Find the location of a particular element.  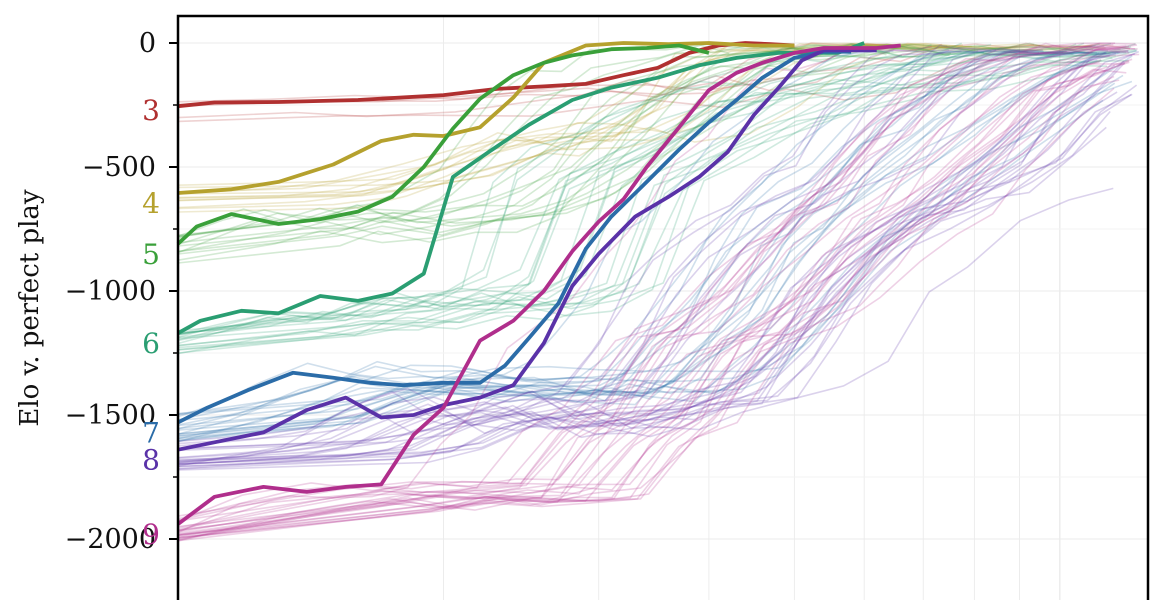

series-label-9: 9 is located at coordinates (151, 534).